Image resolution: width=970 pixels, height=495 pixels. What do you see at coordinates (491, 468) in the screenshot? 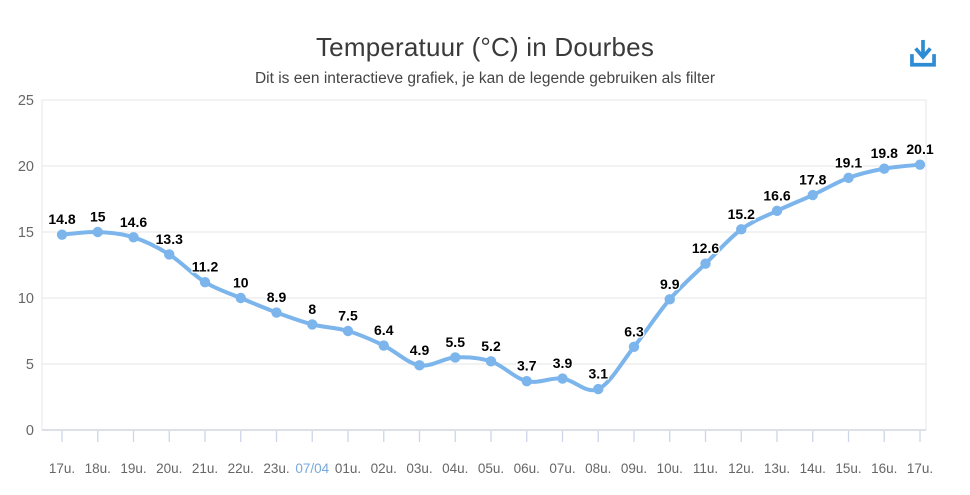
I see `x-axis-label: 05u.` at bounding box center [491, 468].